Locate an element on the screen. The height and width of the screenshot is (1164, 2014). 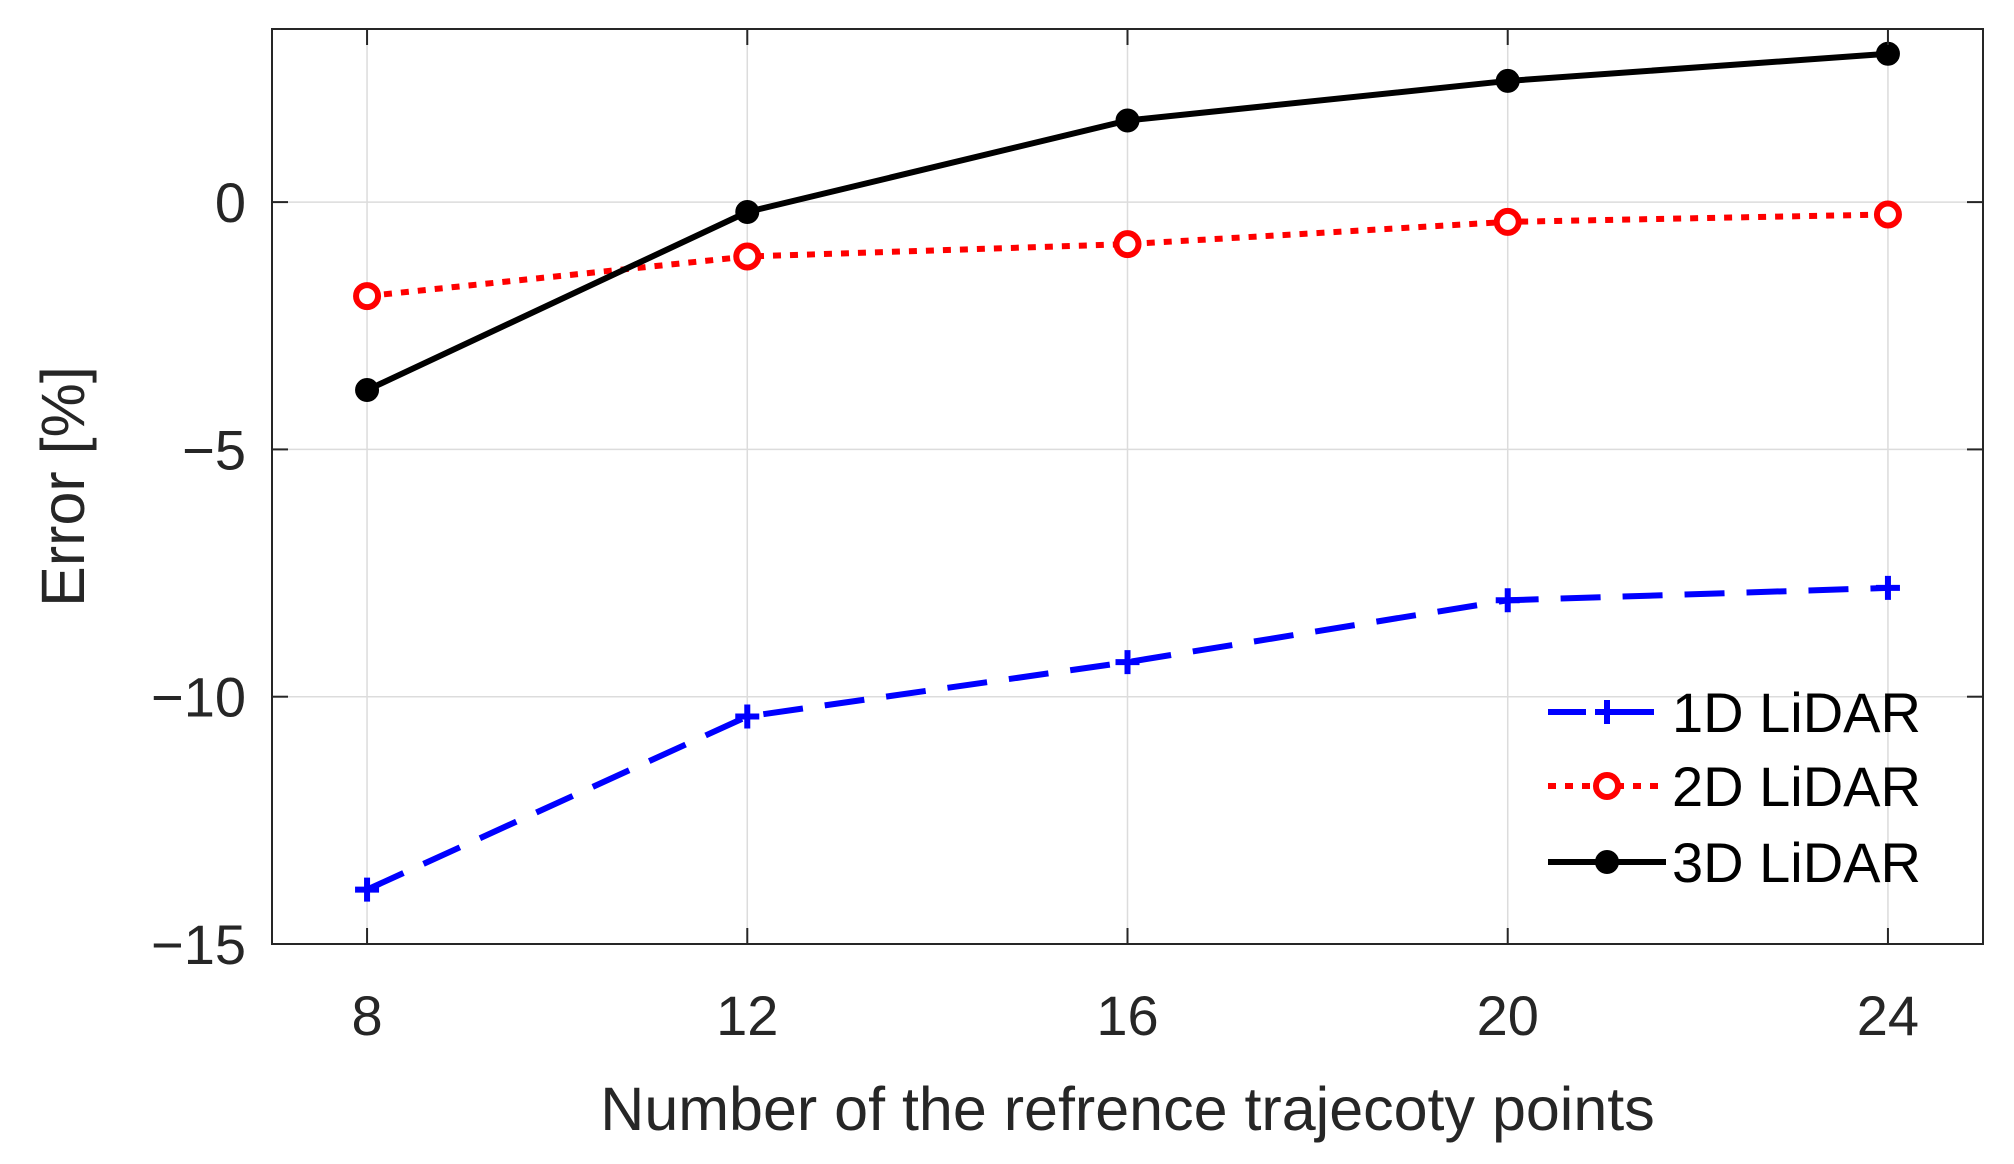
legend-label: 3D LiDAR is located at coordinates (1796, 862).